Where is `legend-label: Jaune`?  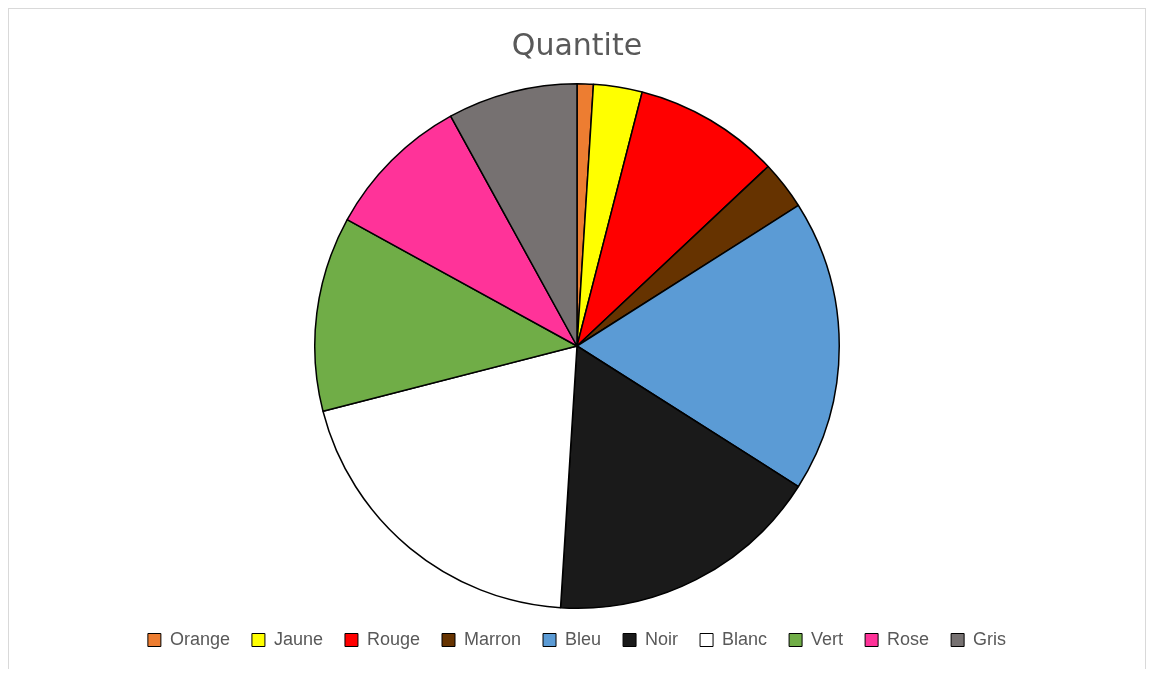 legend-label: Jaune is located at coordinates (298, 638).